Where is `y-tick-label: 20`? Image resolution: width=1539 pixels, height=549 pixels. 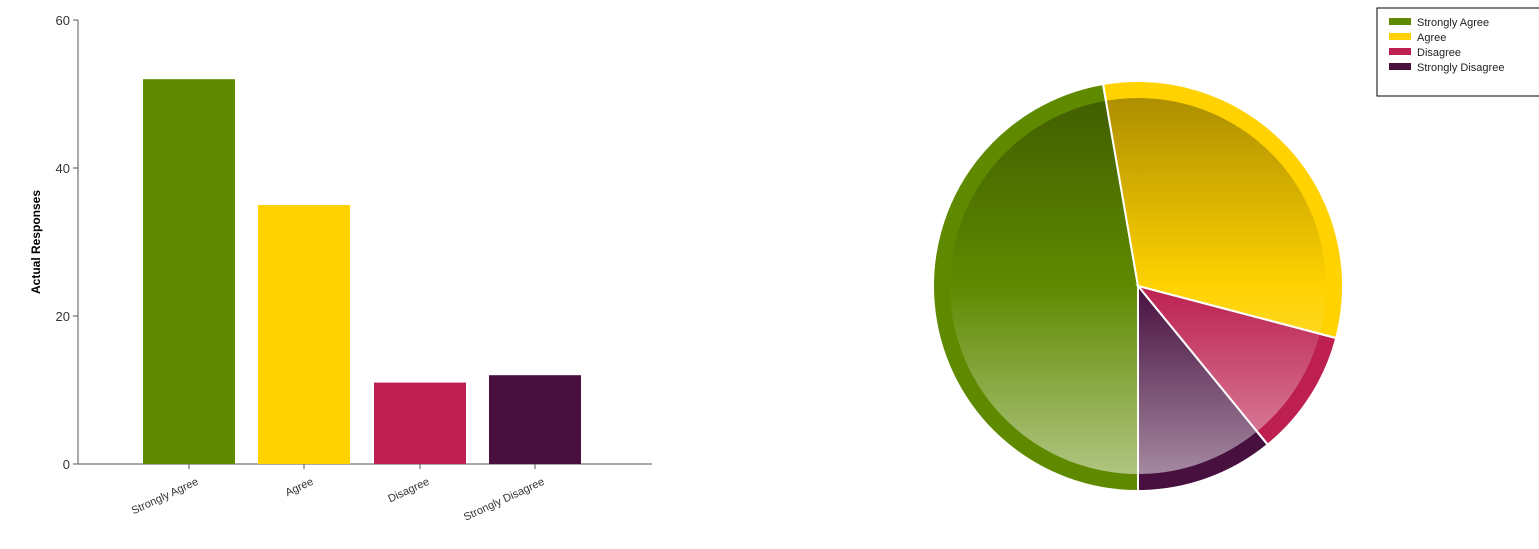
y-tick-label: 20 is located at coordinates (63, 316).